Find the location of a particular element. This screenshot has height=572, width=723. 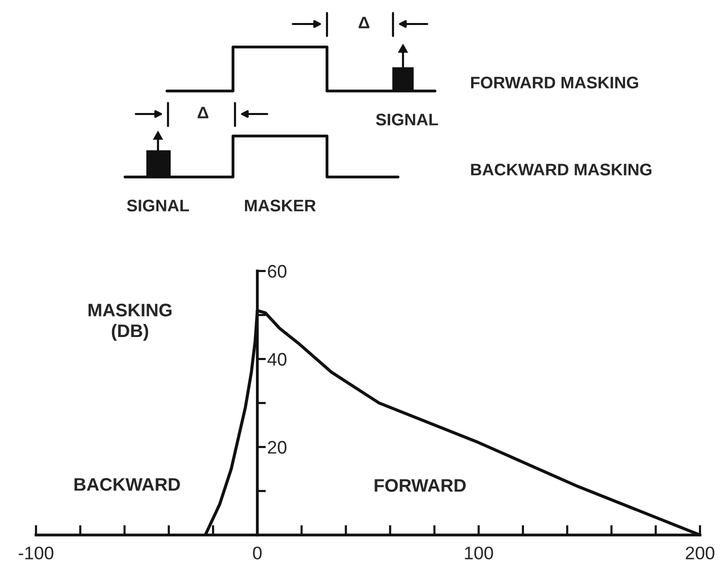

annotation: BACKWARD is located at coordinates (127, 484).